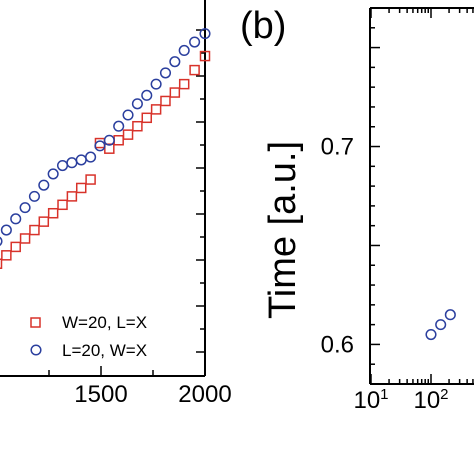  Describe the element at coordinates (204, 394) in the screenshot. I see `x-tick-label: 2000` at that location.